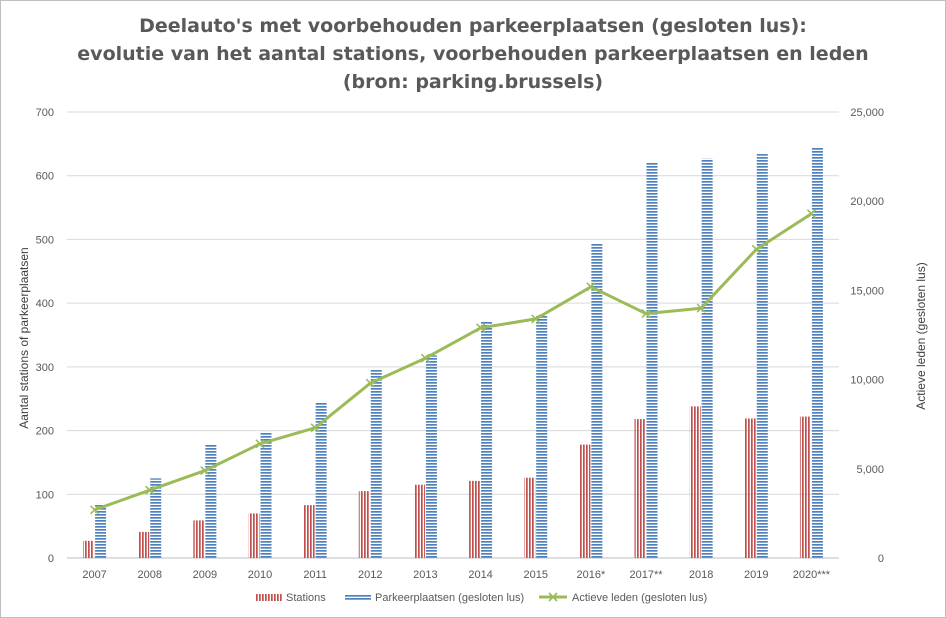 This screenshot has width=946, height=618. I want to click on x-tick-label: 2012, so click(370, 575).